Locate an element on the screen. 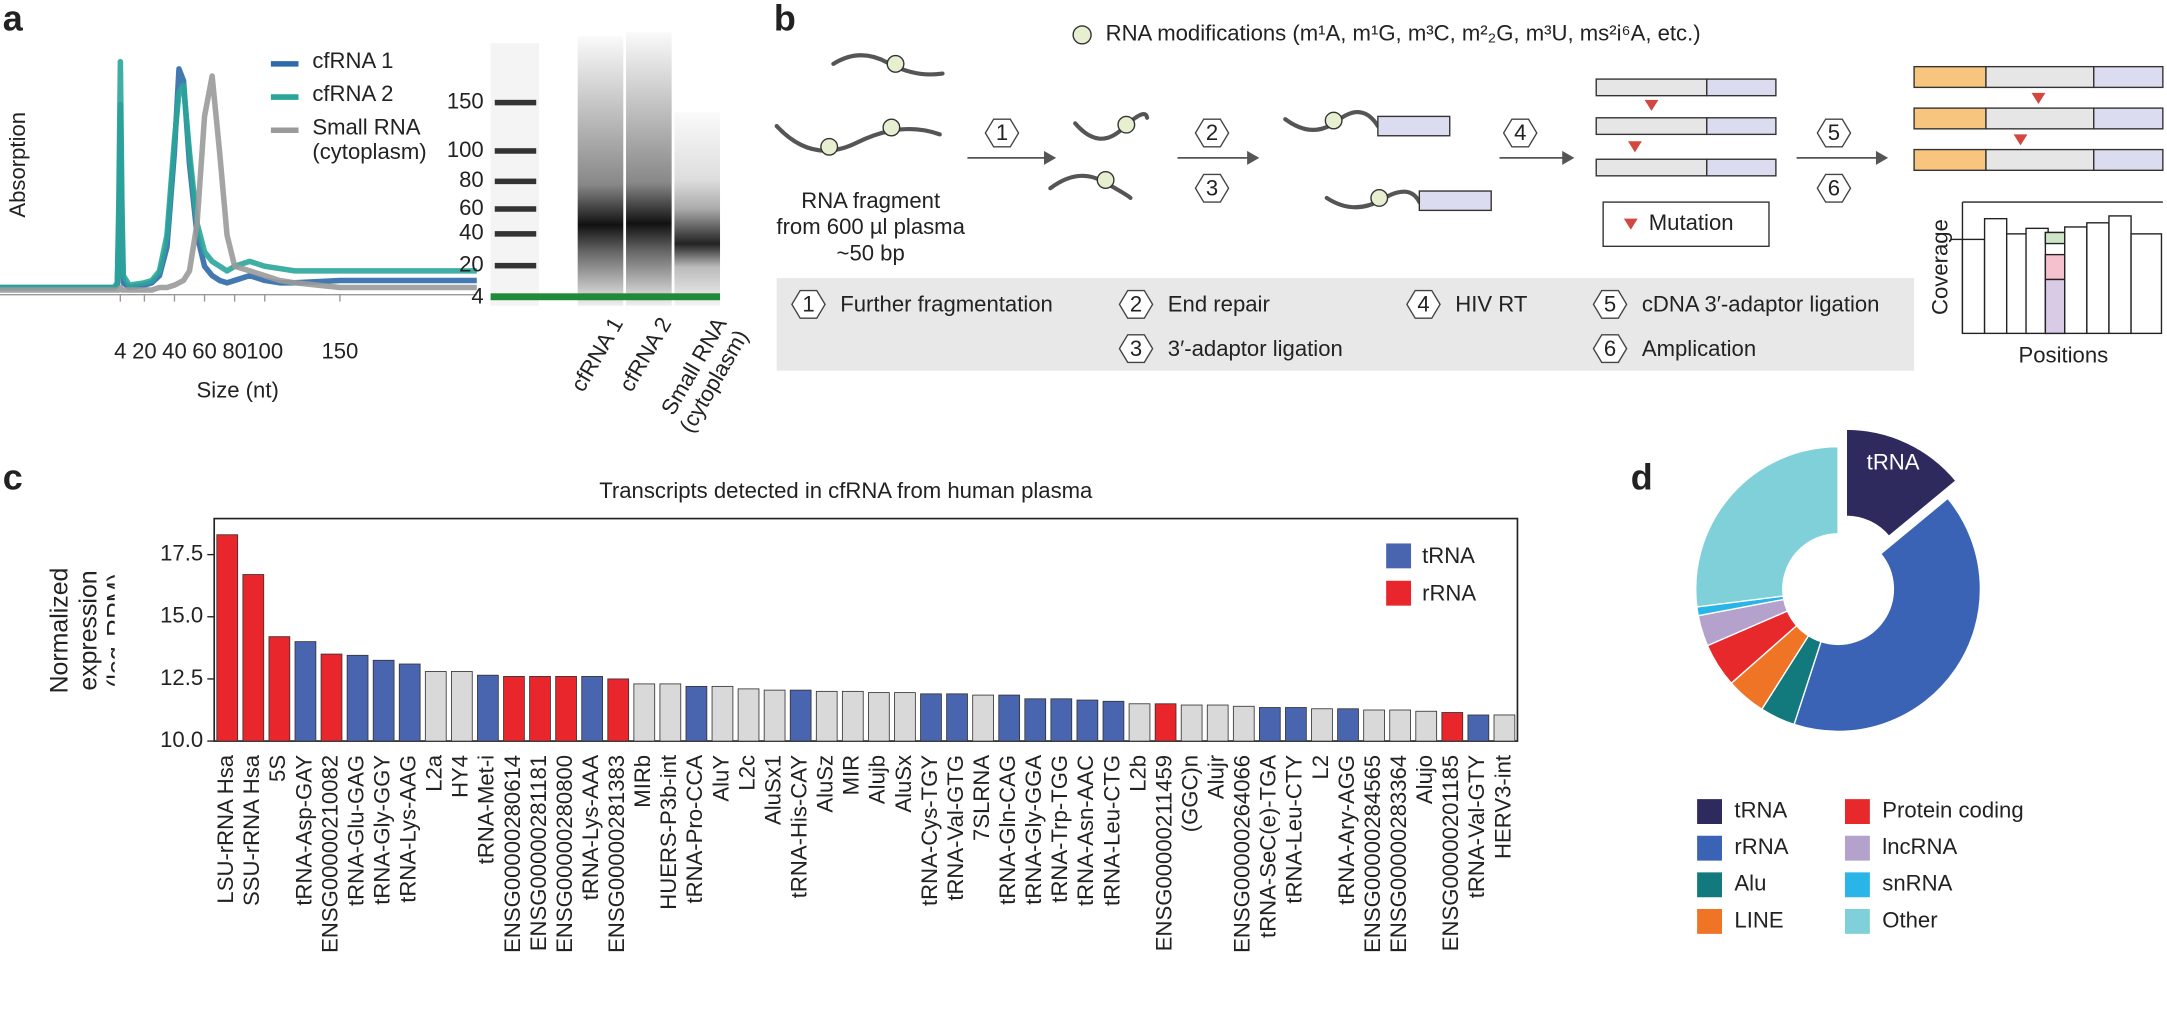 The image size is (2167, 1033). x-tick-label: tRNA-Cys-TGY is located at coordinates (929, 830).